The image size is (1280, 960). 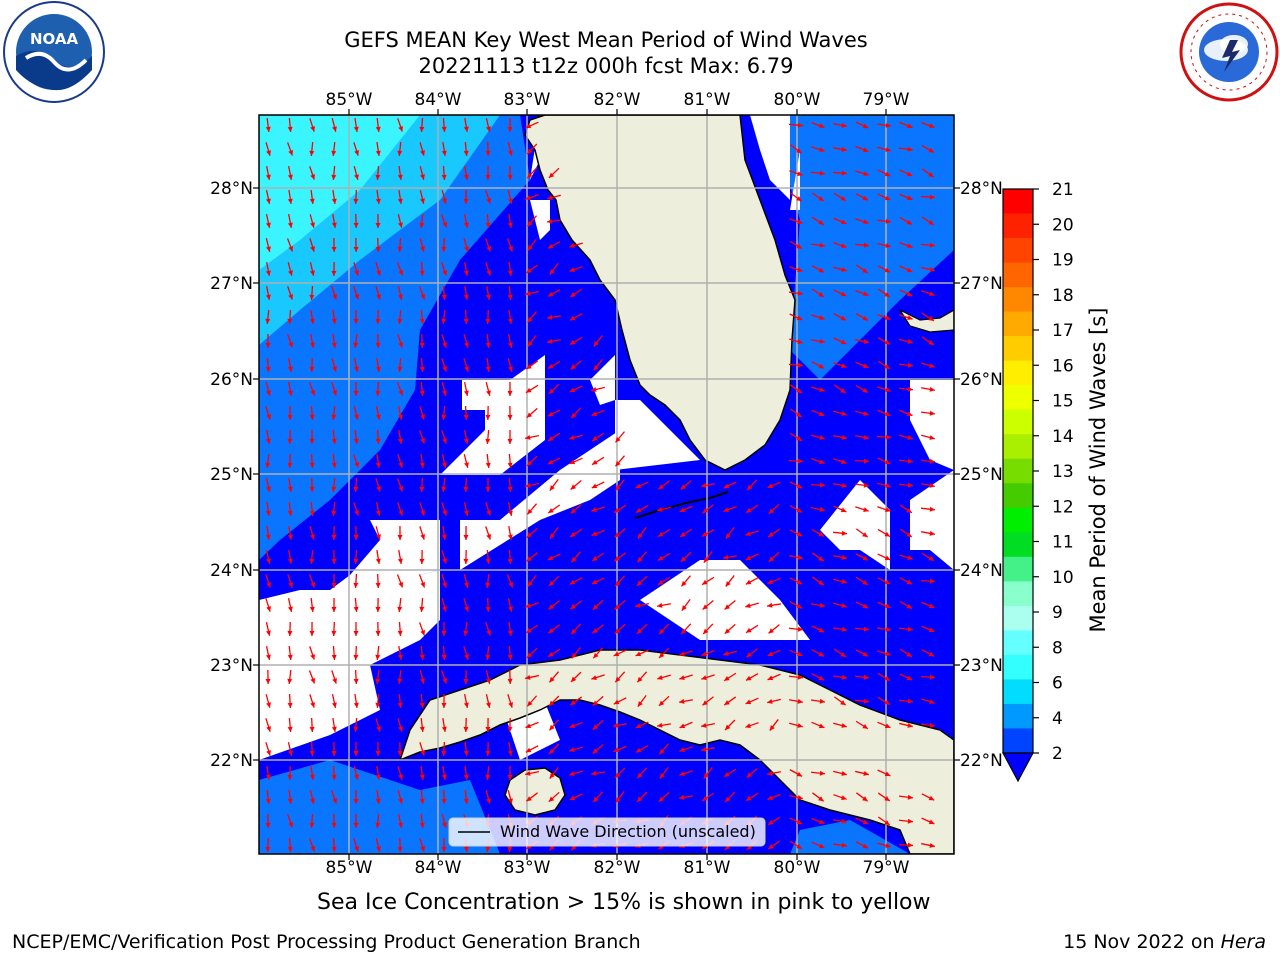 I want to click on footer-machine: Hera, so click(x=1243, y=942).